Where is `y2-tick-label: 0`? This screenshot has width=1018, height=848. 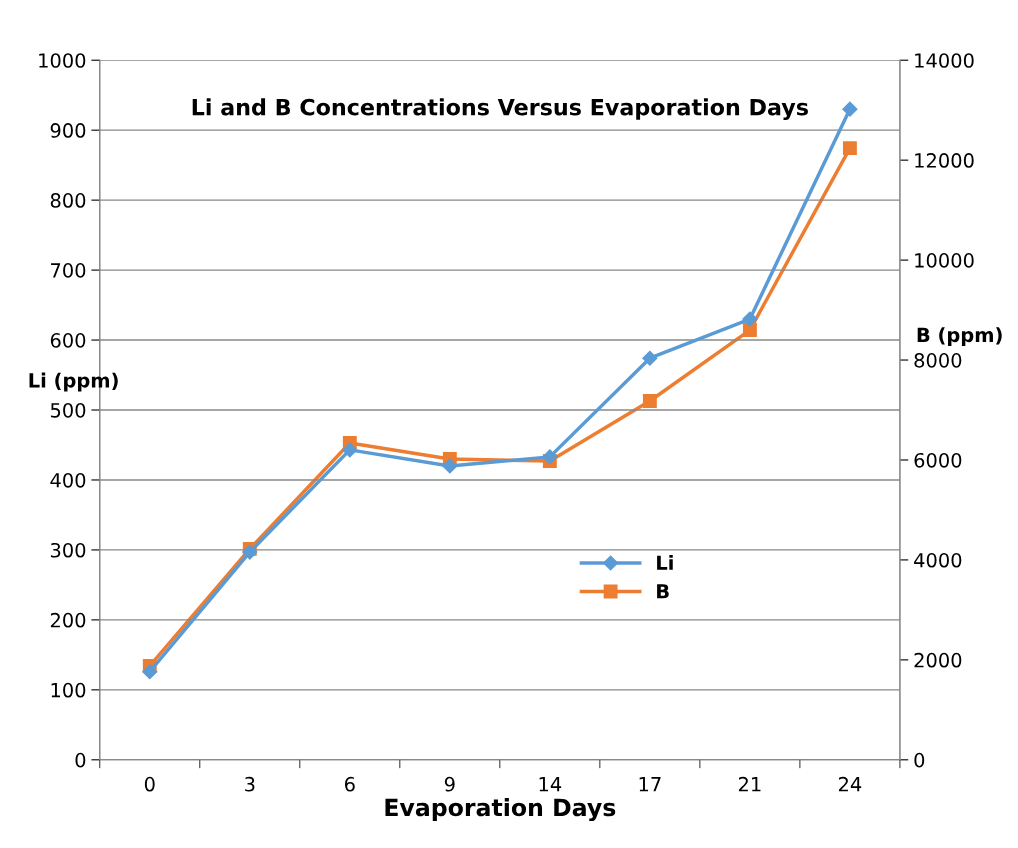 y2-tick-label: 0 is located at coordinates (919, 760).